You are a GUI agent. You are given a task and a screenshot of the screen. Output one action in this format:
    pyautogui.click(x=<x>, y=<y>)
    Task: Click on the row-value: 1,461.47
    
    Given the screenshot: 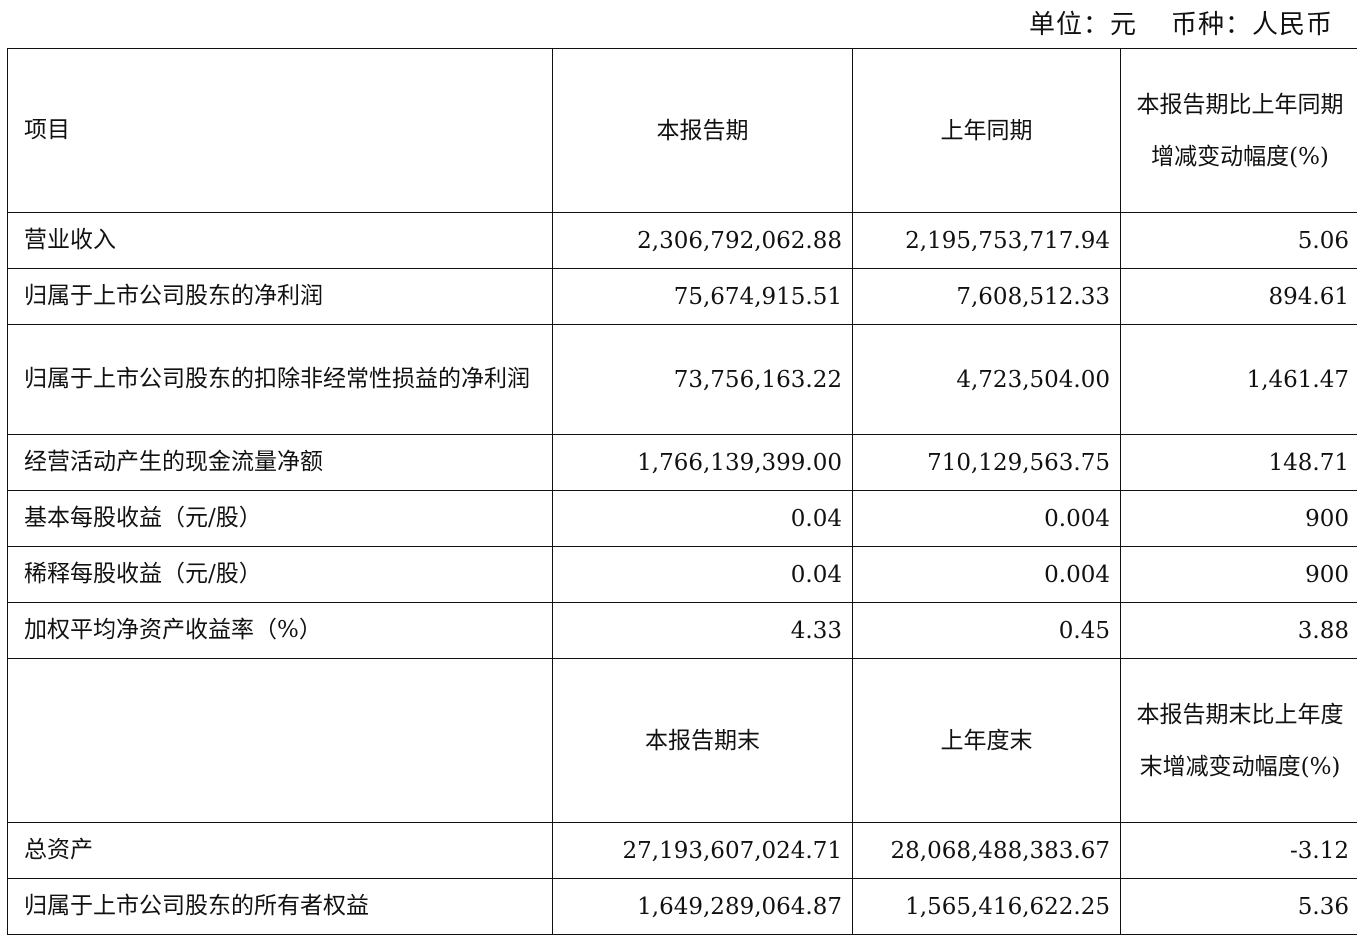 What is the action you would take?
    pyautogui.click(x=1239, y=380)
    